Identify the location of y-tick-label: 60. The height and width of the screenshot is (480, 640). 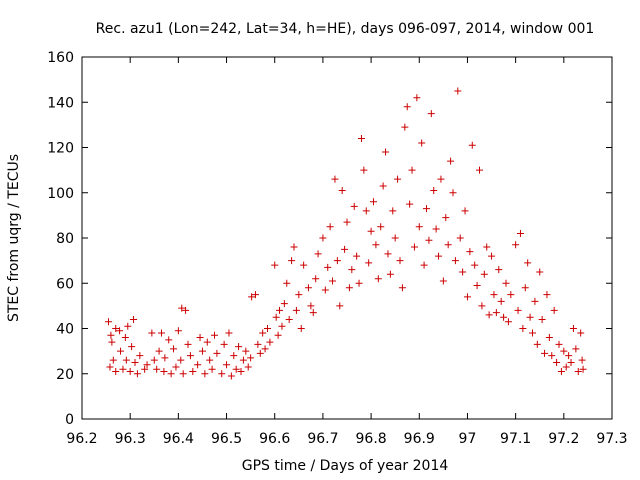
(65, 284).